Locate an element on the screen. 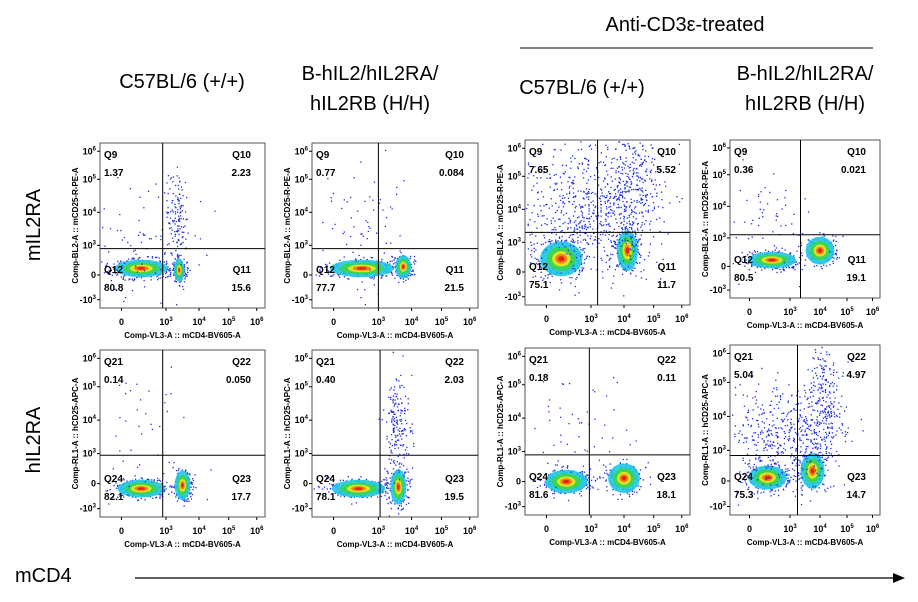 The image size is (918, 602). tick-base: -10 is located at coordinates (86, 300).